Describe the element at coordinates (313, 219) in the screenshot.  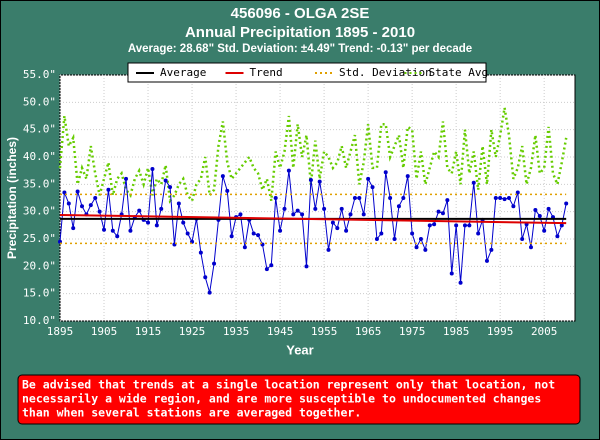
I see `data-line` at that location.